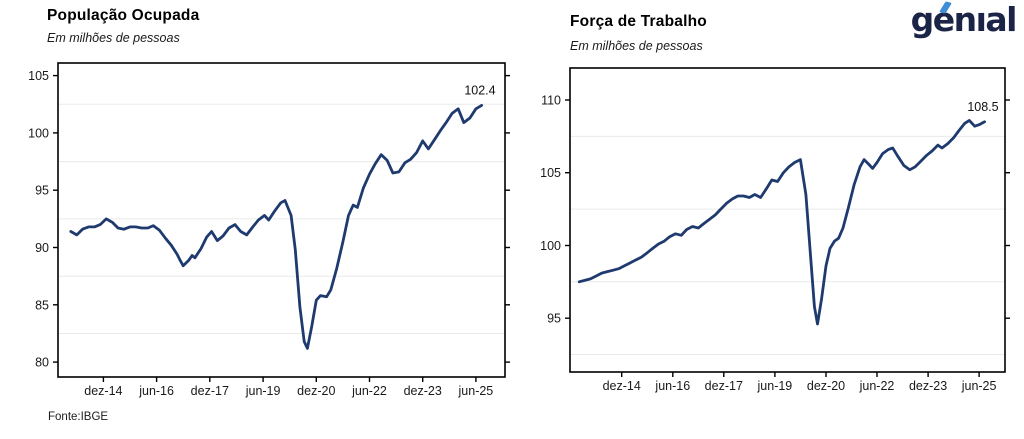  I want to click on chart-subtitle-populacao-ocupada: Em milhões de pessoas, so click(113, 38).